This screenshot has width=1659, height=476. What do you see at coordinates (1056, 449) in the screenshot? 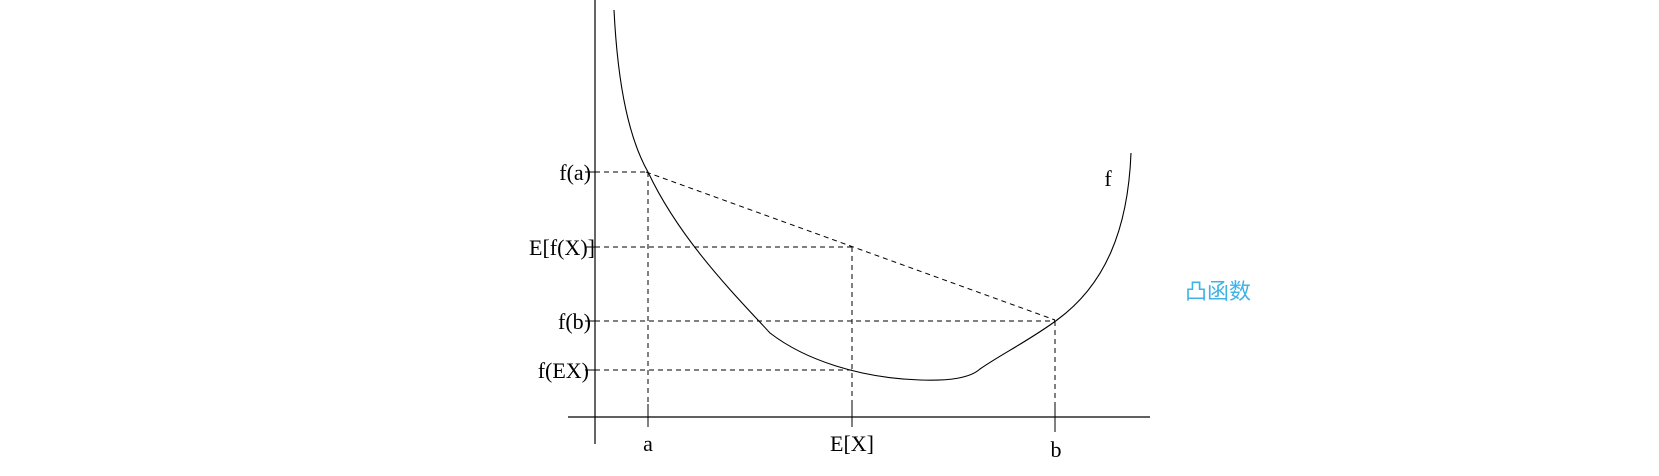
I see `label-b: b` at bounding box center [1056, 449].